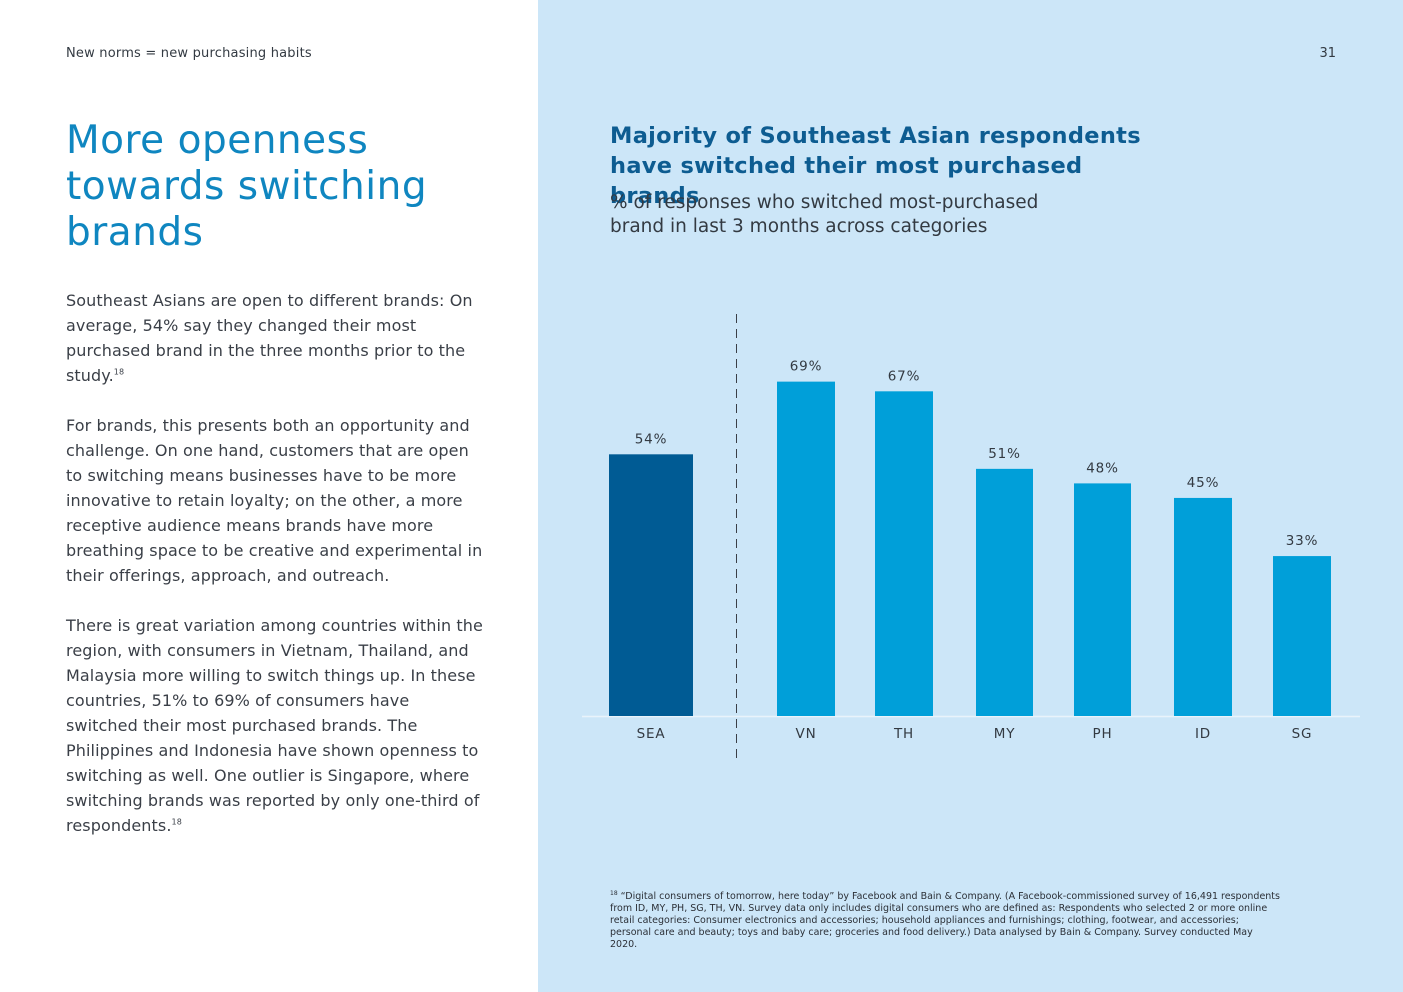  Describe the element at coordinates (1005, 734) in the screenshot. I see `category-label-my: MY` at that location.